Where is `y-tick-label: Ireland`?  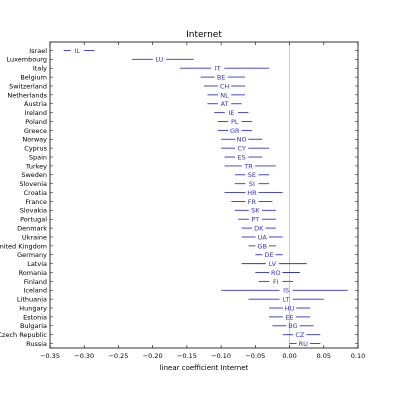 y-tick-label: Ireland is located at coordinates (36, 113).